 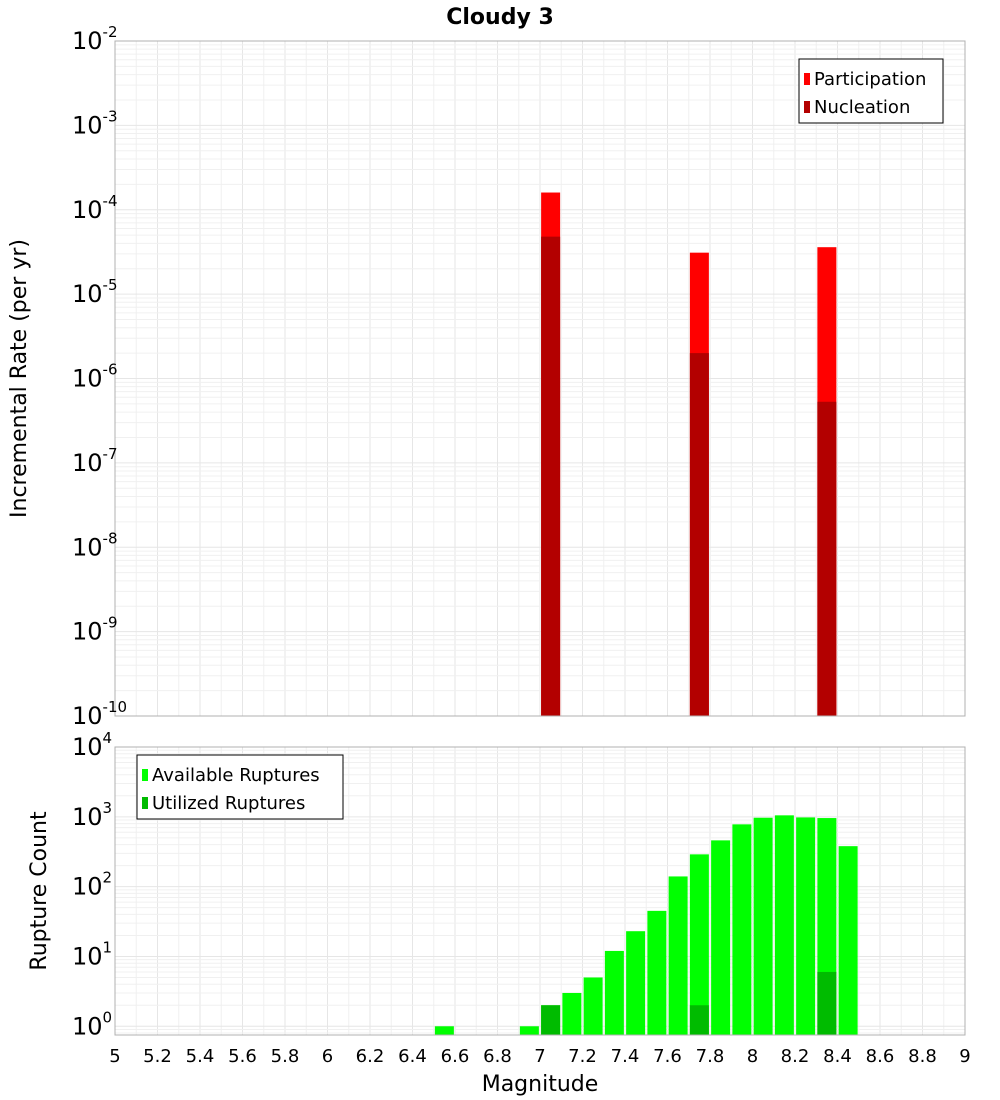 What do you see at coordinates (110, 538) in the screenshot?
I see `y-tick-exponent: -8` at bounding box center [110, 538].